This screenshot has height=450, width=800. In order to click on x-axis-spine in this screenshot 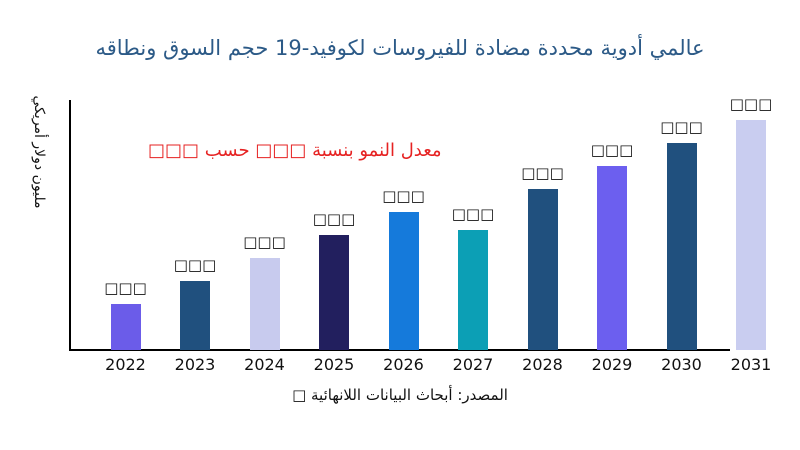, I will do `click(399, 350)`.